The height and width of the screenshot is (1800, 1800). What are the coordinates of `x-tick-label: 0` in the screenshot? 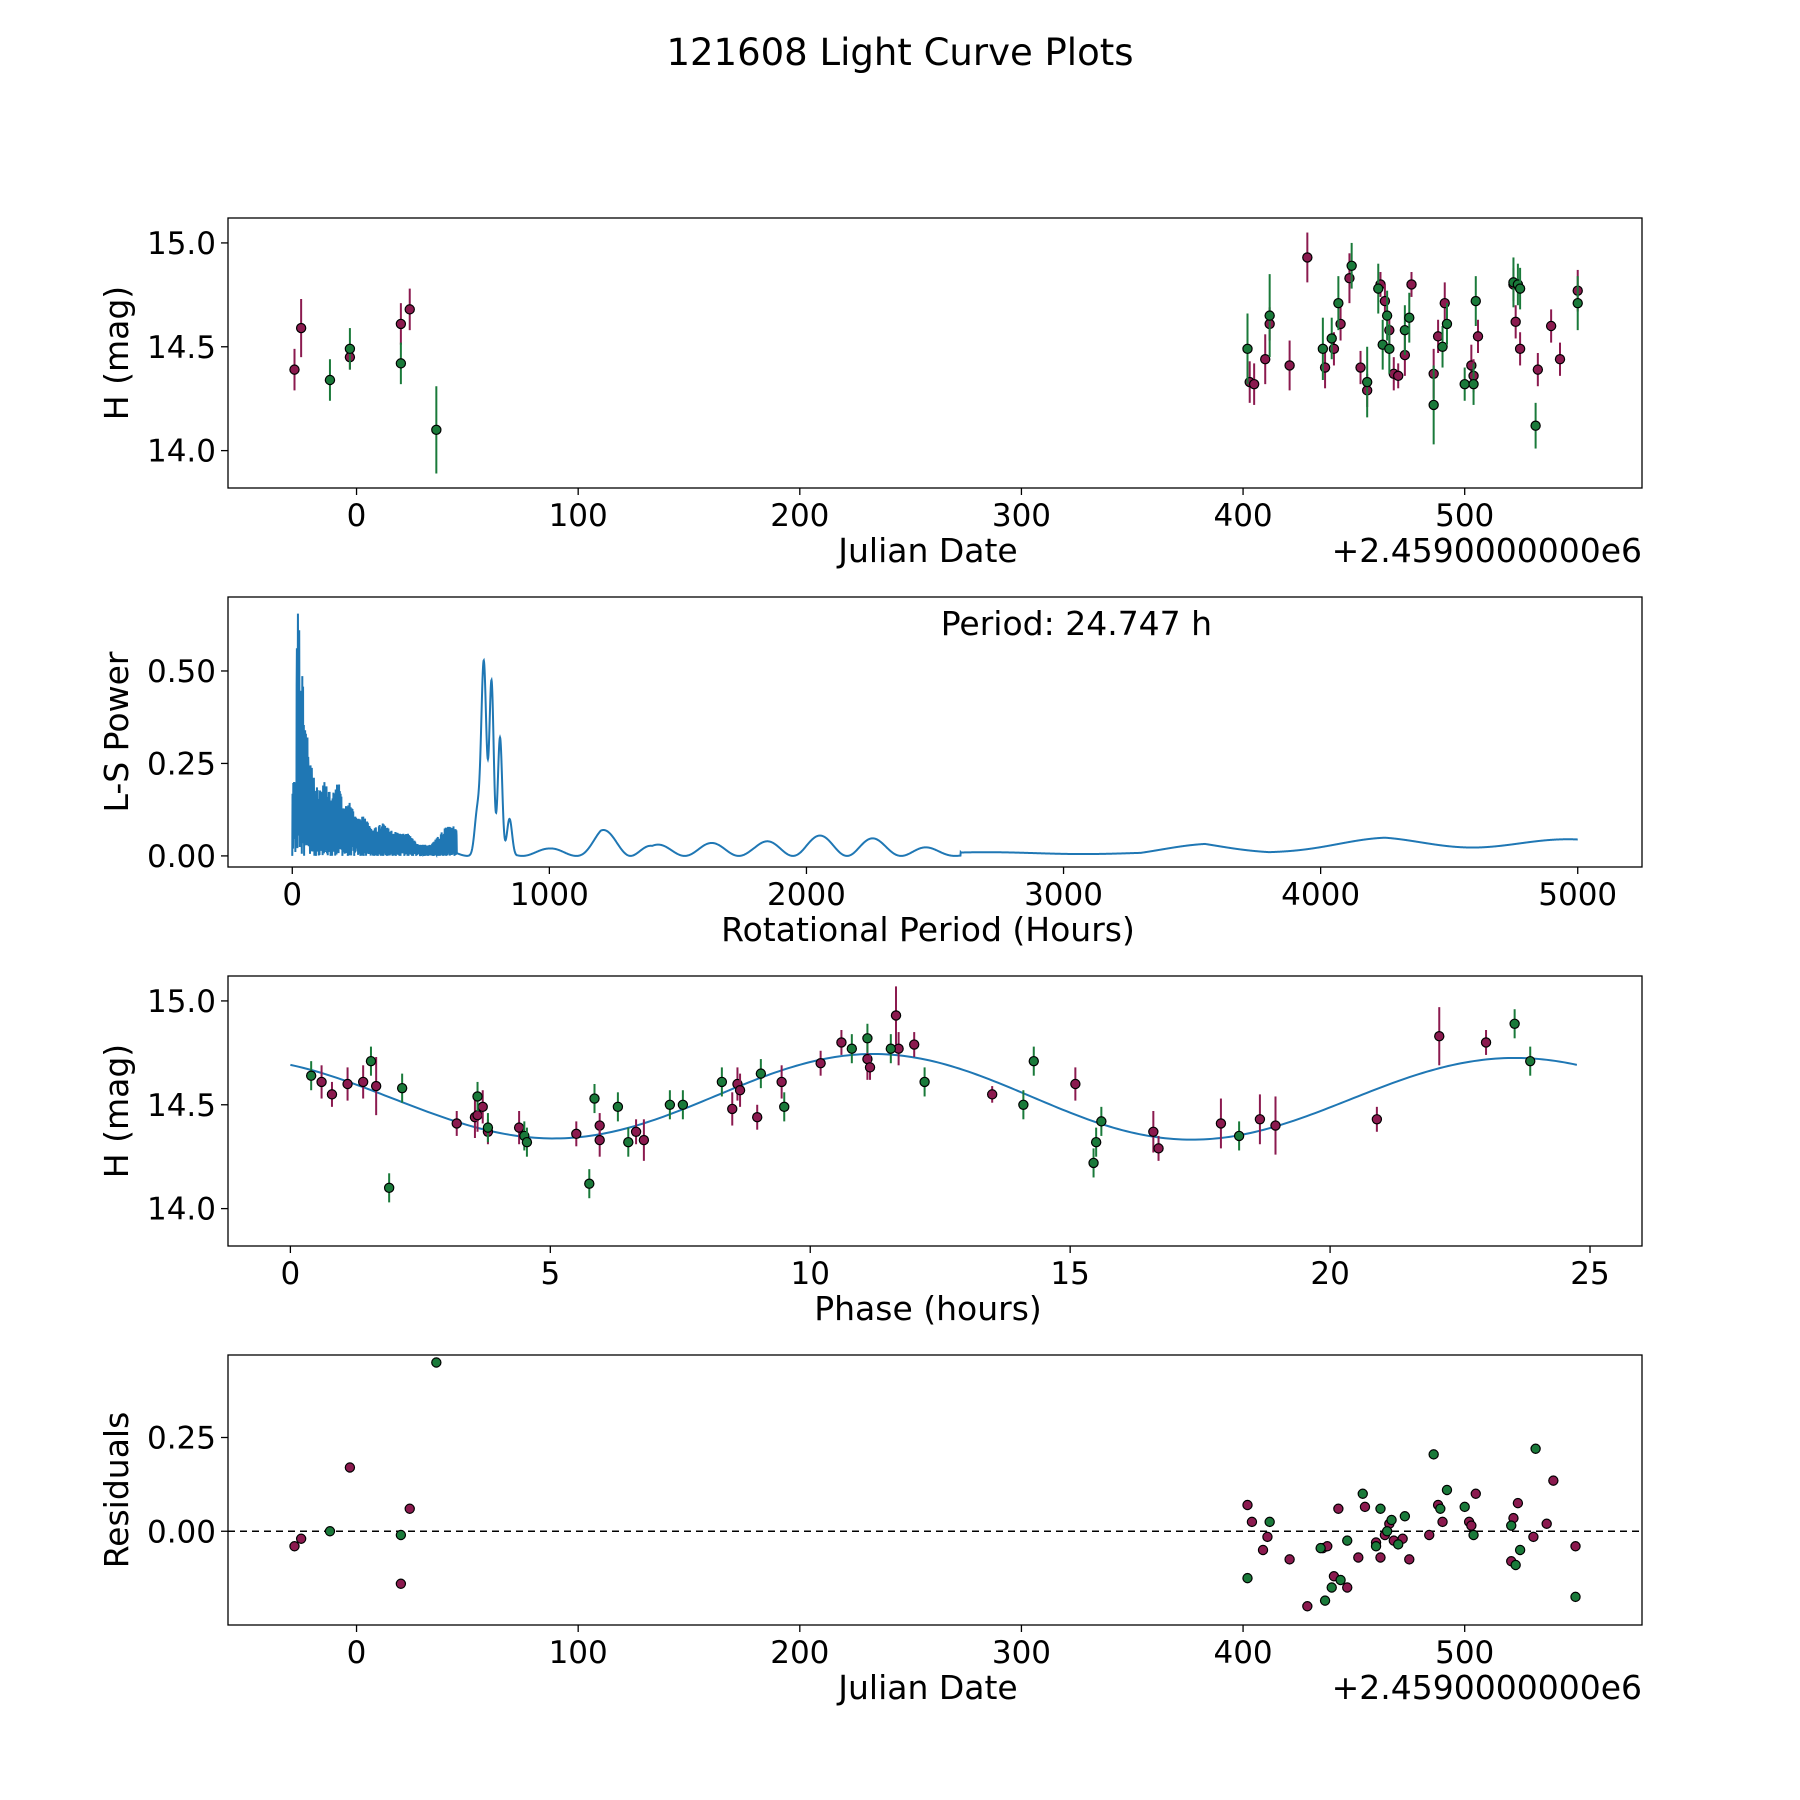 It's located at (357, 516).